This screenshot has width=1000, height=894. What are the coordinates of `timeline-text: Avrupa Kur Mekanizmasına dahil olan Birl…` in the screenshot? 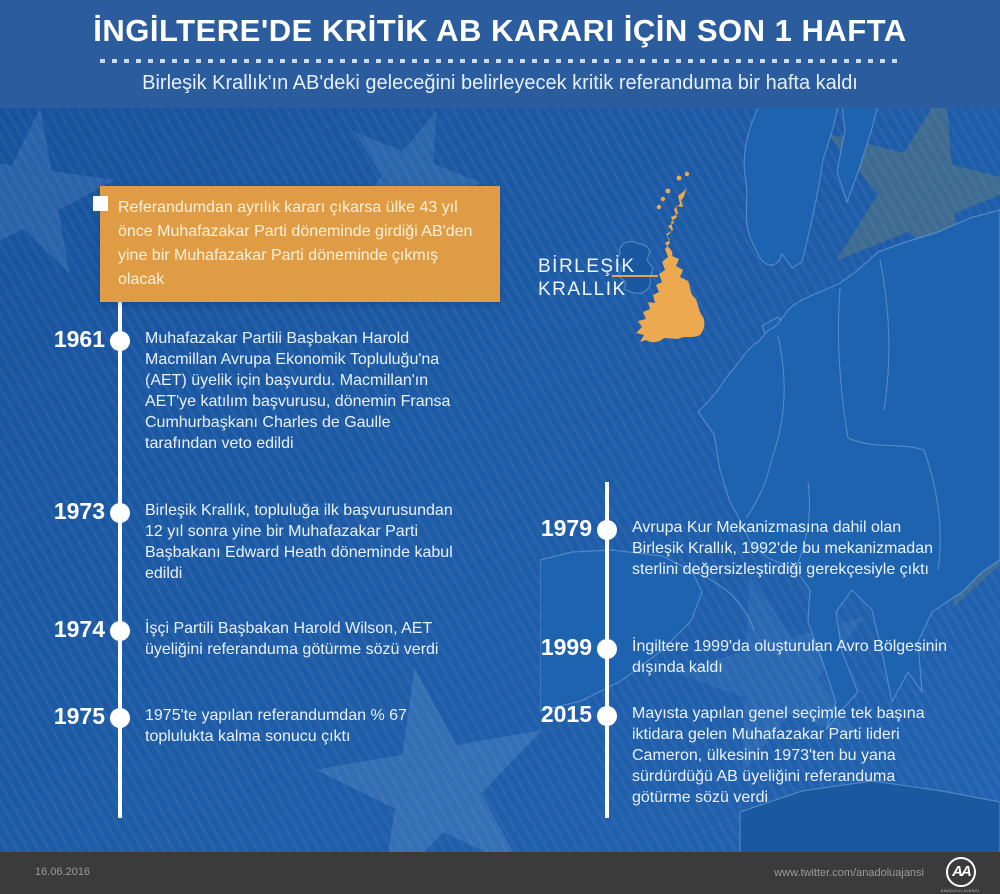 It's located at (782, 548).